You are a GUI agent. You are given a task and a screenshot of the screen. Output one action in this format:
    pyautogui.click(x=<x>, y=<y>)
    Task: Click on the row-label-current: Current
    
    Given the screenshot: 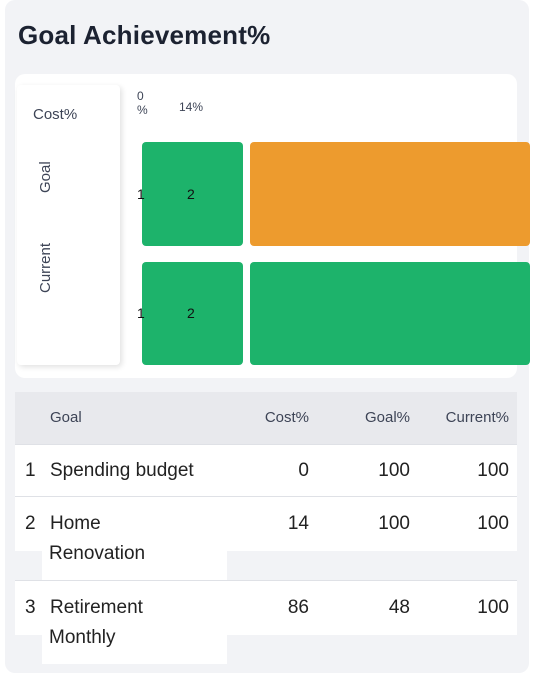 What is the action you would take?
    pyautogui.click(x=45, y=267)
    